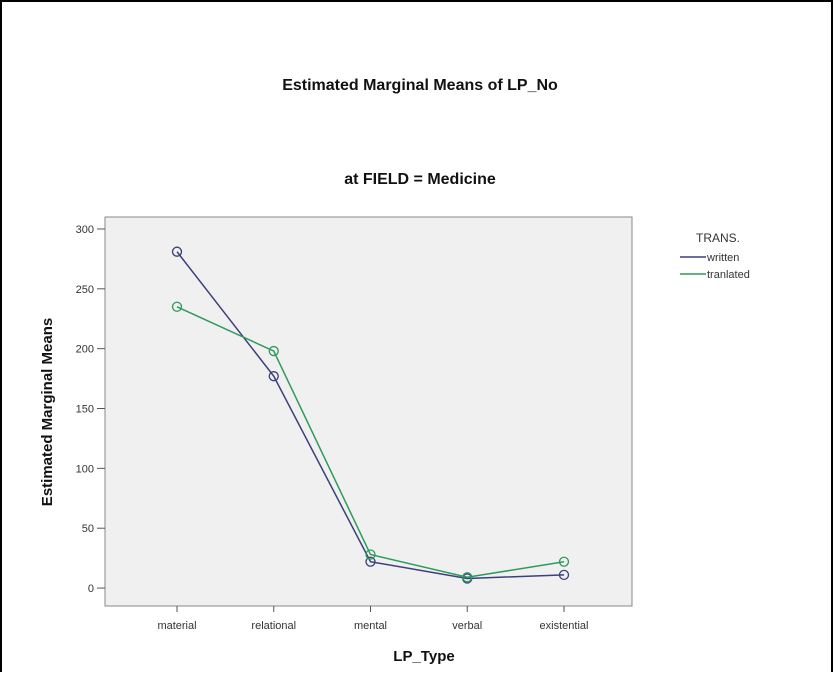 Image resolution: width=833 pixels, height=674 pixels. What do you see at coordinates (370, 626) in the screenshot?
I see `x-tick-label-mental: mental` at bounding box center [370, 626].